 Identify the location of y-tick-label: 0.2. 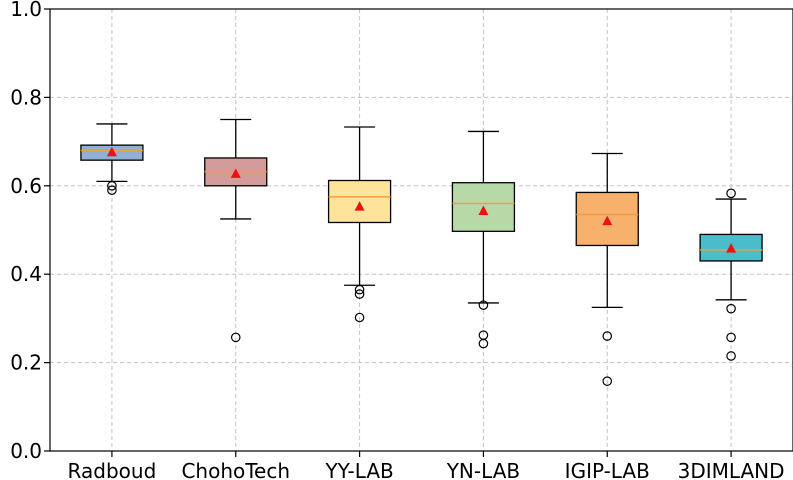
(26, 363).